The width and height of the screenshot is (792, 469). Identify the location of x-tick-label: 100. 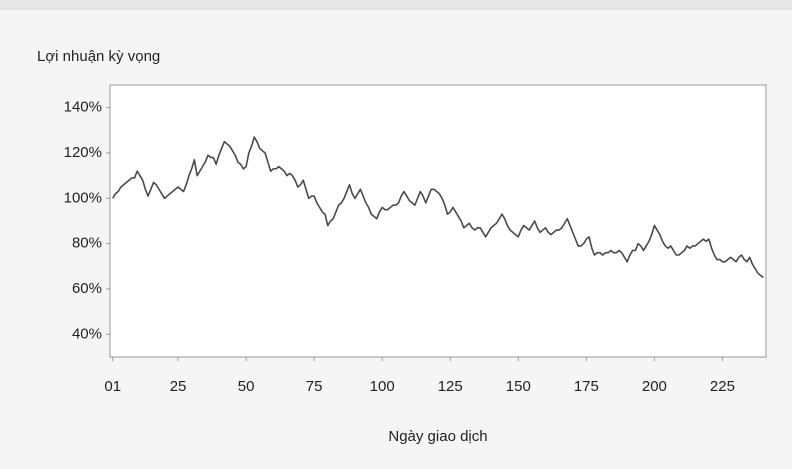
(382, 386).